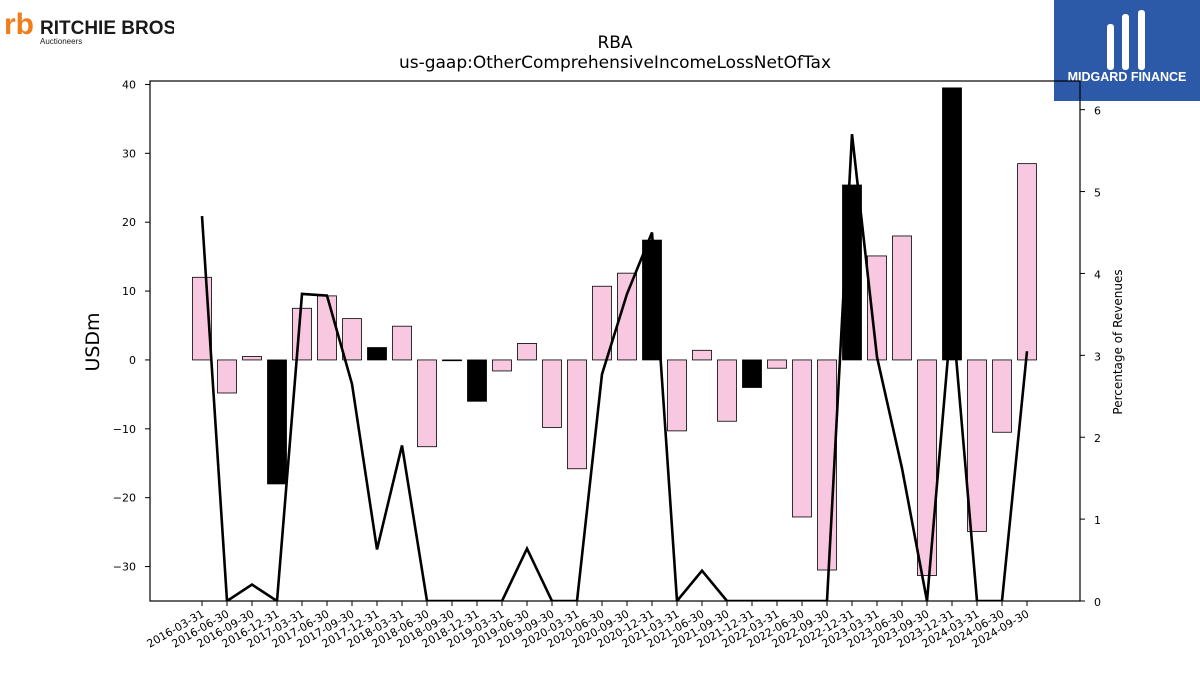 Image resolution: width=1200 pixels, height=675 pixels. Describe the element at coordinates (1110, 47) in the screenshot. I see `midgard-mark-left` at that location.